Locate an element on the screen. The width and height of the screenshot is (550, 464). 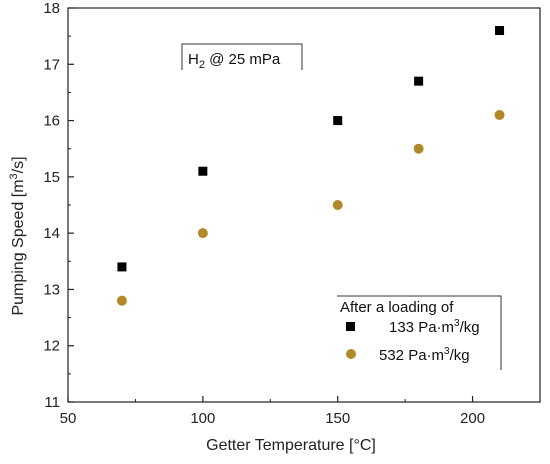
legend-label-1-end: /kg is located at coordinates (470, 327).